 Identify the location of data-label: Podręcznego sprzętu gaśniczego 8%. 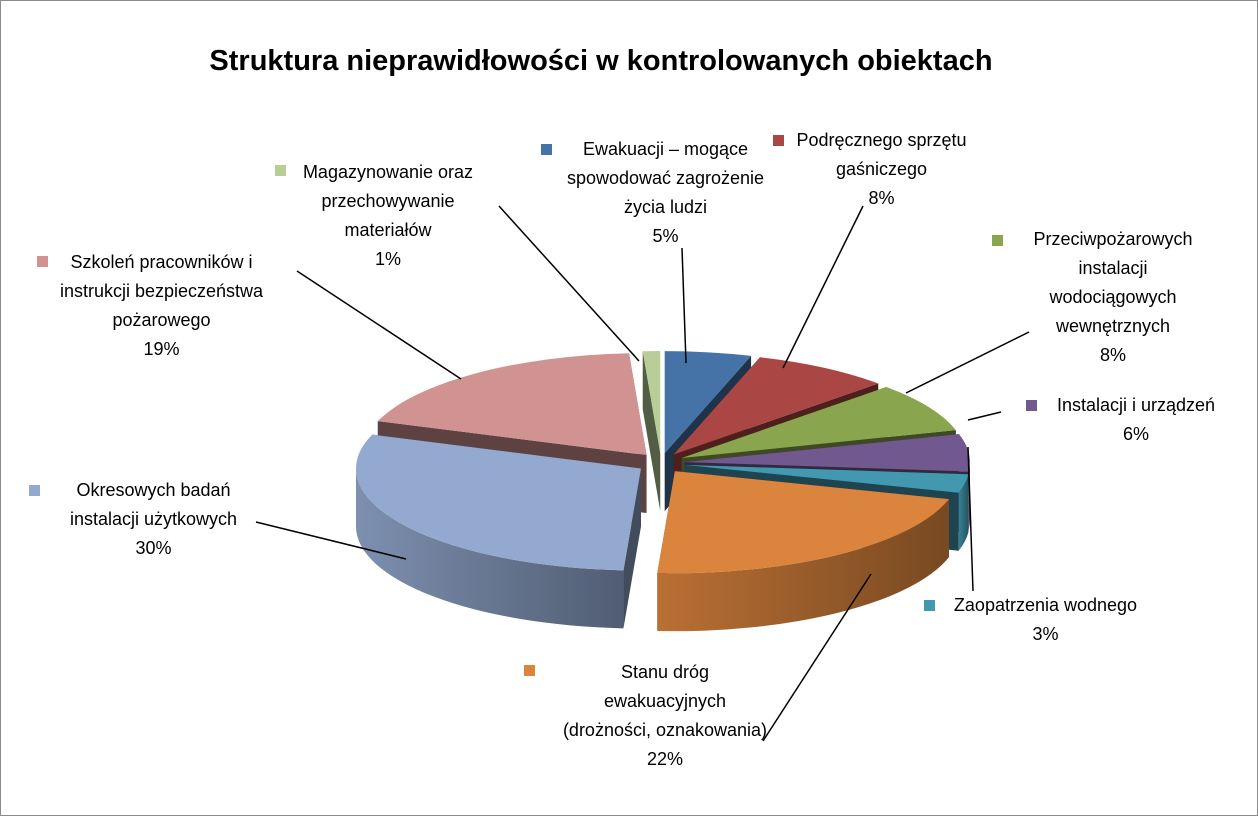
(881, 169).